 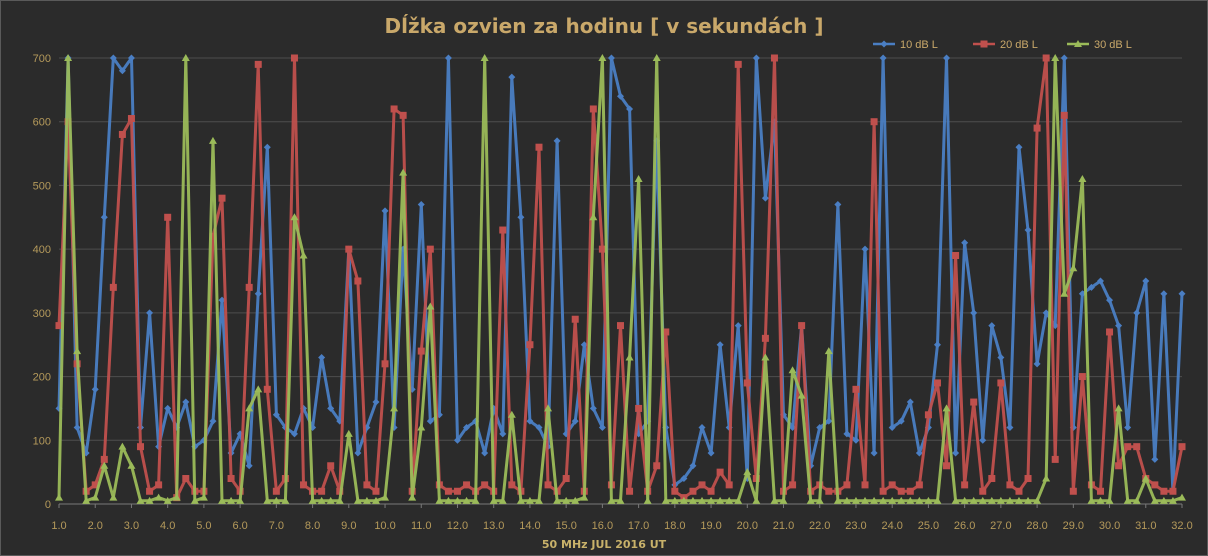 What do you see at coordinates (1181, 526) in the screenshot?
I see `x-tick-label: 32.0` at bounding box center [1181, 526].